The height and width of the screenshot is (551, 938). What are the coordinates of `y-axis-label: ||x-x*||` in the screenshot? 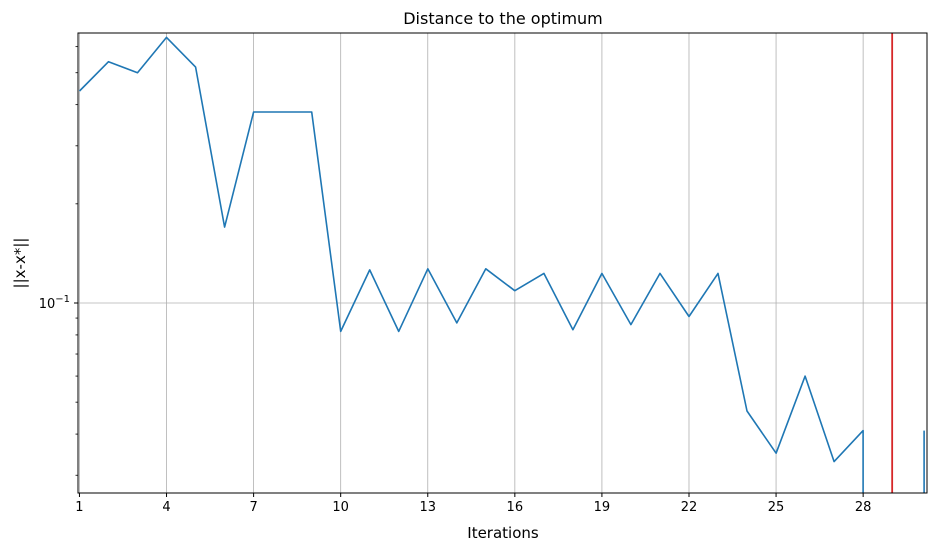 It's located at (20, 263).